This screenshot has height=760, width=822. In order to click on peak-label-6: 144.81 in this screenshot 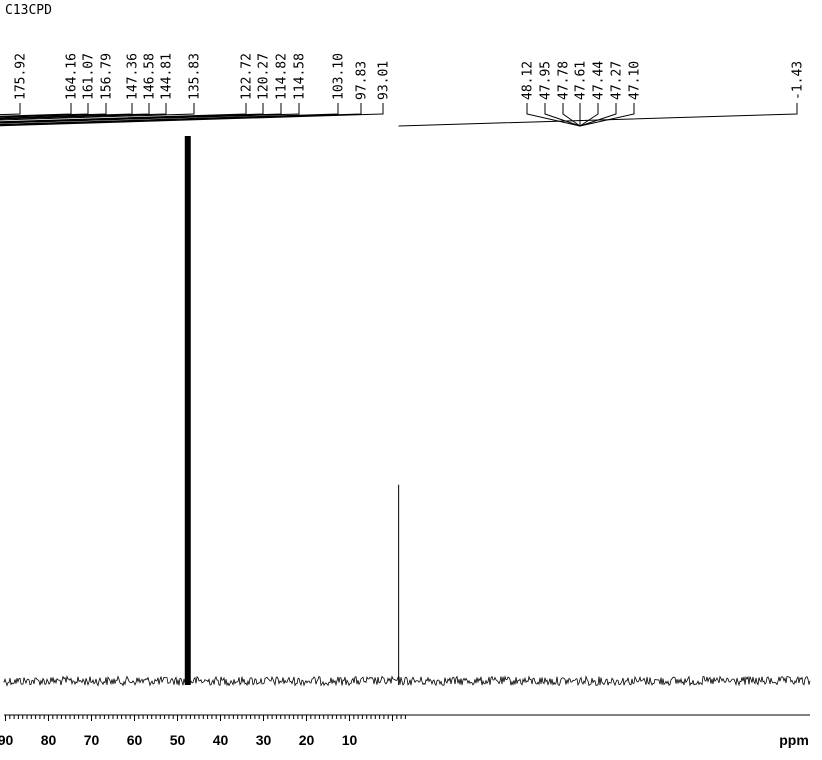, I will do `click(167, 76)`.